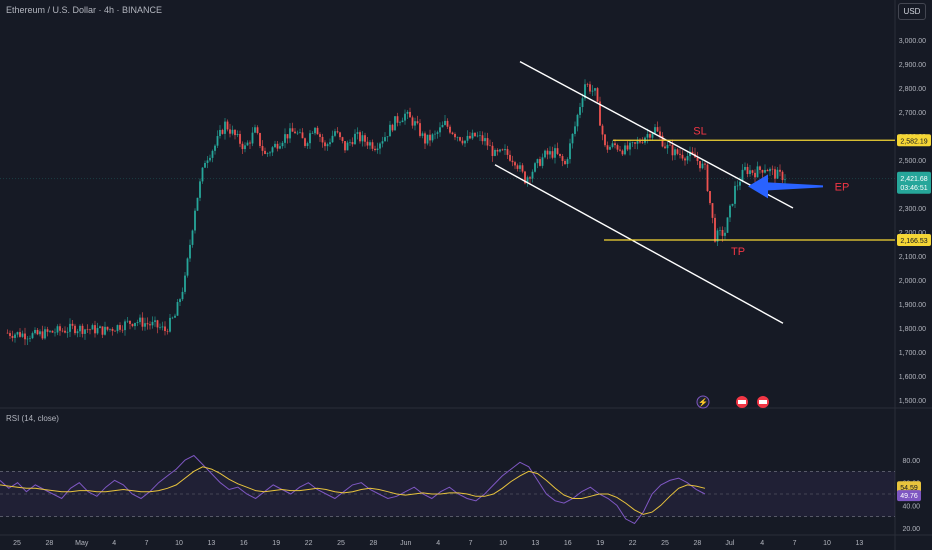 This screenshot has width=932, height=550. Describe the element at coordinates (912, 257) in the screenshot. I see `price-tick-label: 2,100.00` at that location.